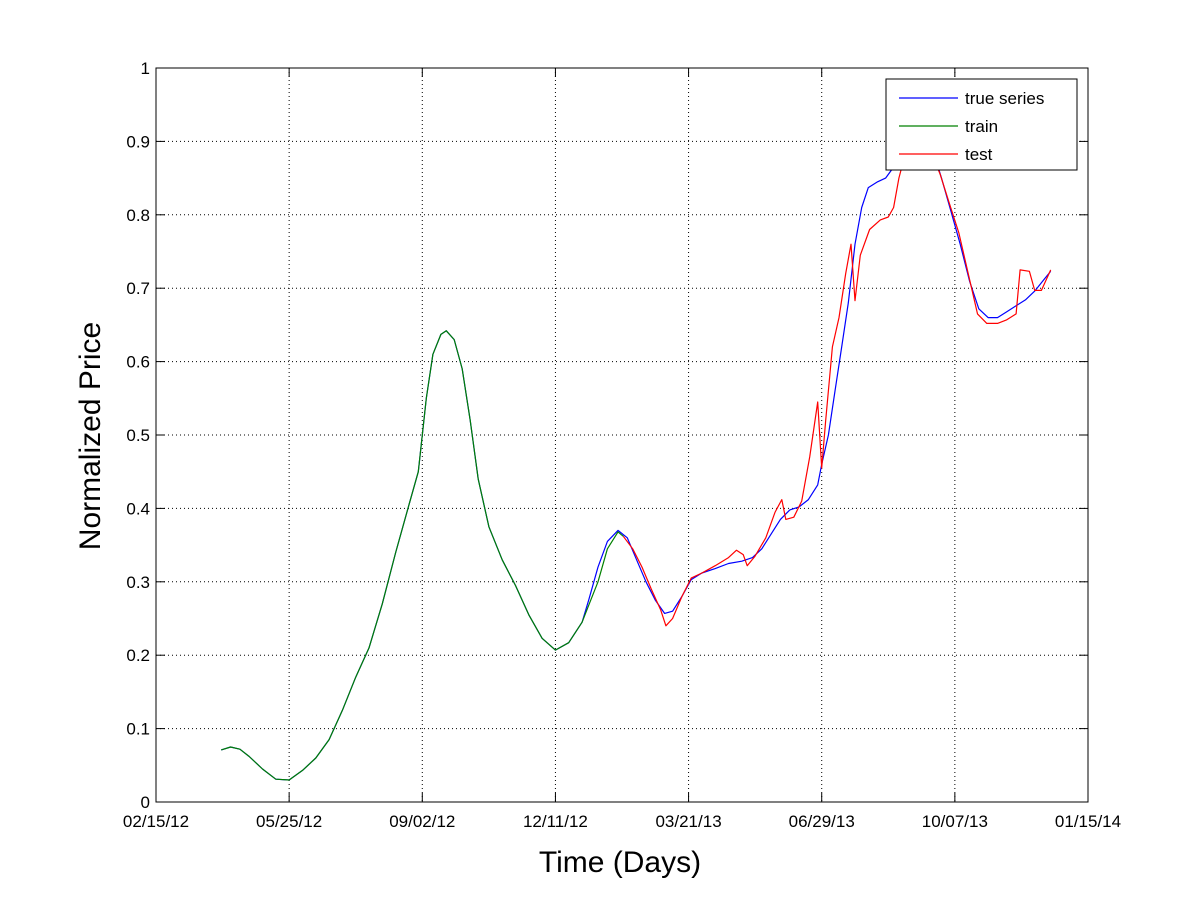 Image resolution: width=1201 pixels, height=901 pixels. What do you see at coordinates (955, 821) in the screenshot?
I see `x-tick-label: 10/07/13` at bounding box center [955, 821].